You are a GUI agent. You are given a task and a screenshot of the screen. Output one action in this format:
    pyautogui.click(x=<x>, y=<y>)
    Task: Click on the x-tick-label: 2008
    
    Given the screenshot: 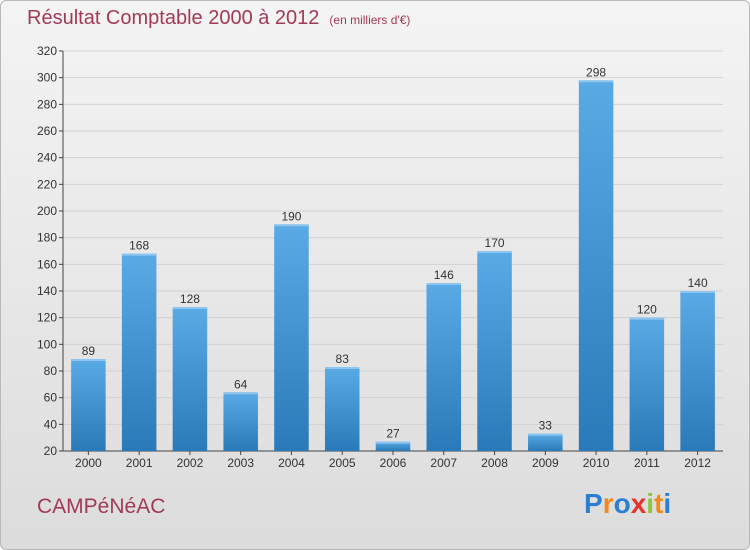 What is the action you would take?
    pyautogui.click(x=494, y=463)
    